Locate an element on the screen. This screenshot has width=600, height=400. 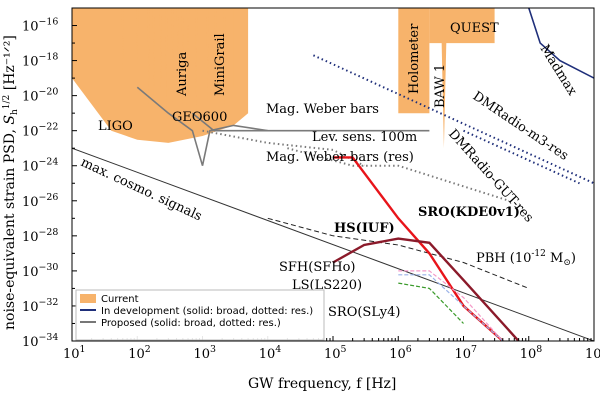
geo600-curve is located at coordinates (202, 126).